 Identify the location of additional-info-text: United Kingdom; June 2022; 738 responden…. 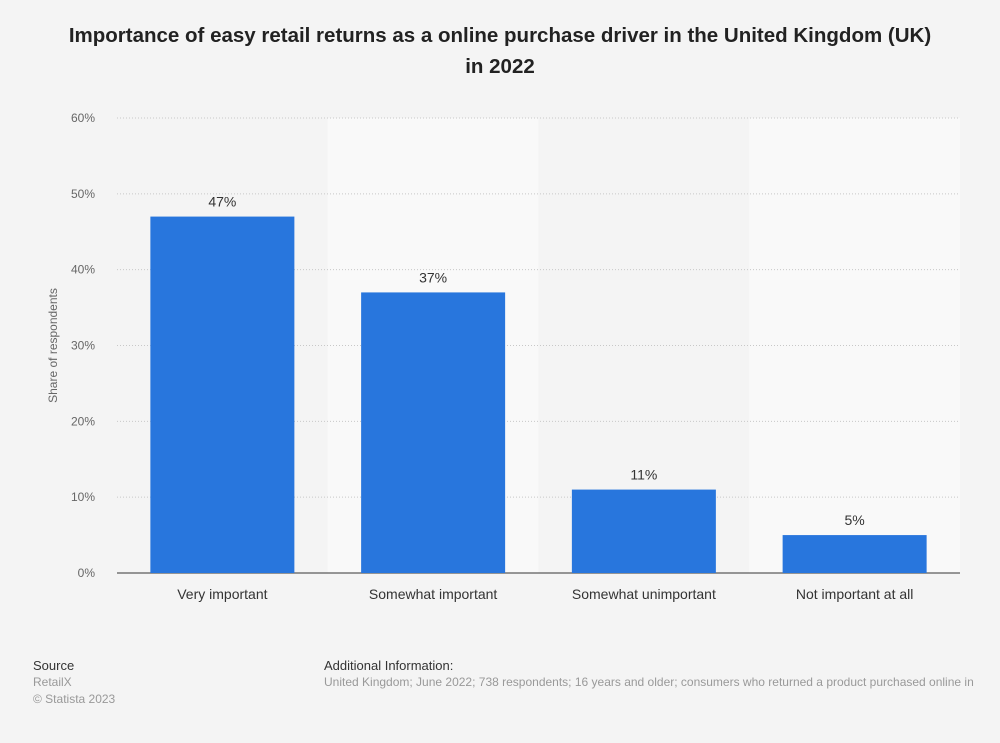
(649, 682).